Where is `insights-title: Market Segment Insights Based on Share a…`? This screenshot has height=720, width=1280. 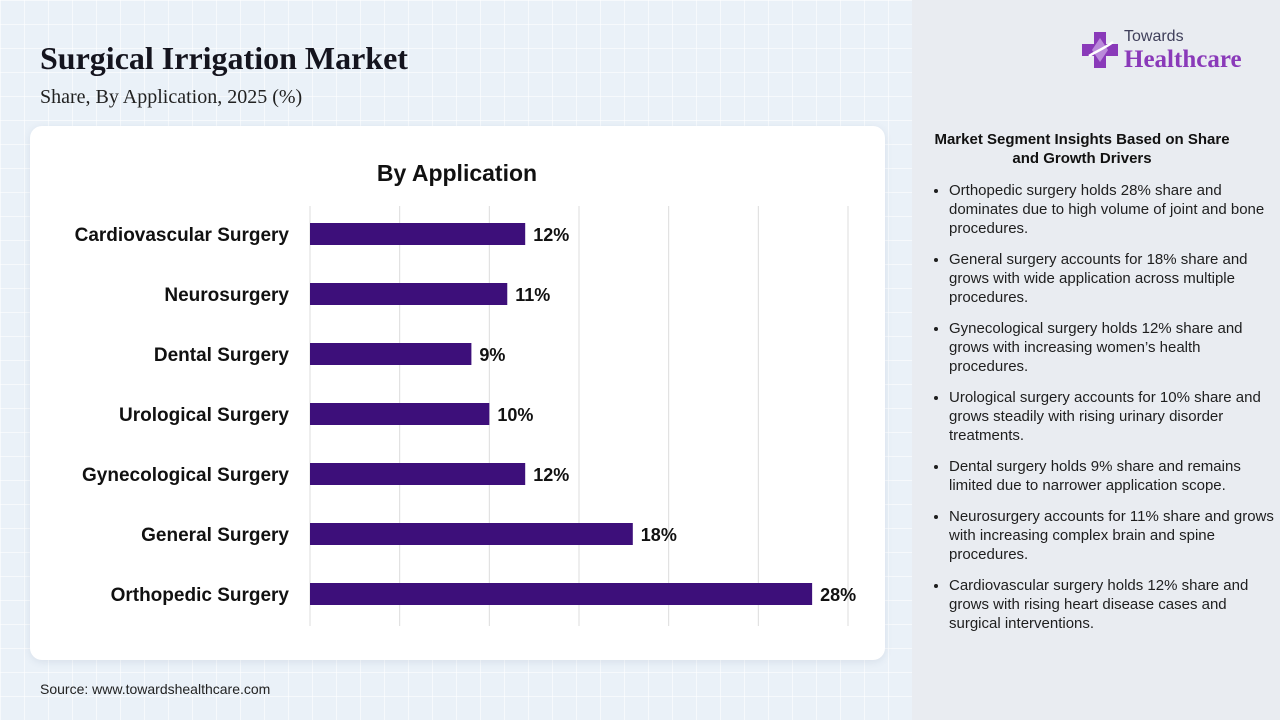 insights-title: Market Segment Insights Based on Share a… is located at coordinates (1082, 149).